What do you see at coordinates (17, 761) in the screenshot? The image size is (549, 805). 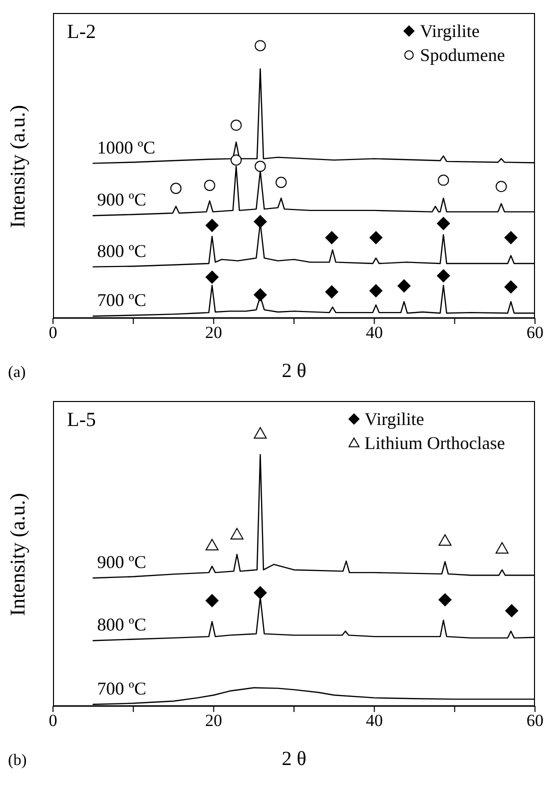 I see `text: (b)` at bounding box center [17, 761].